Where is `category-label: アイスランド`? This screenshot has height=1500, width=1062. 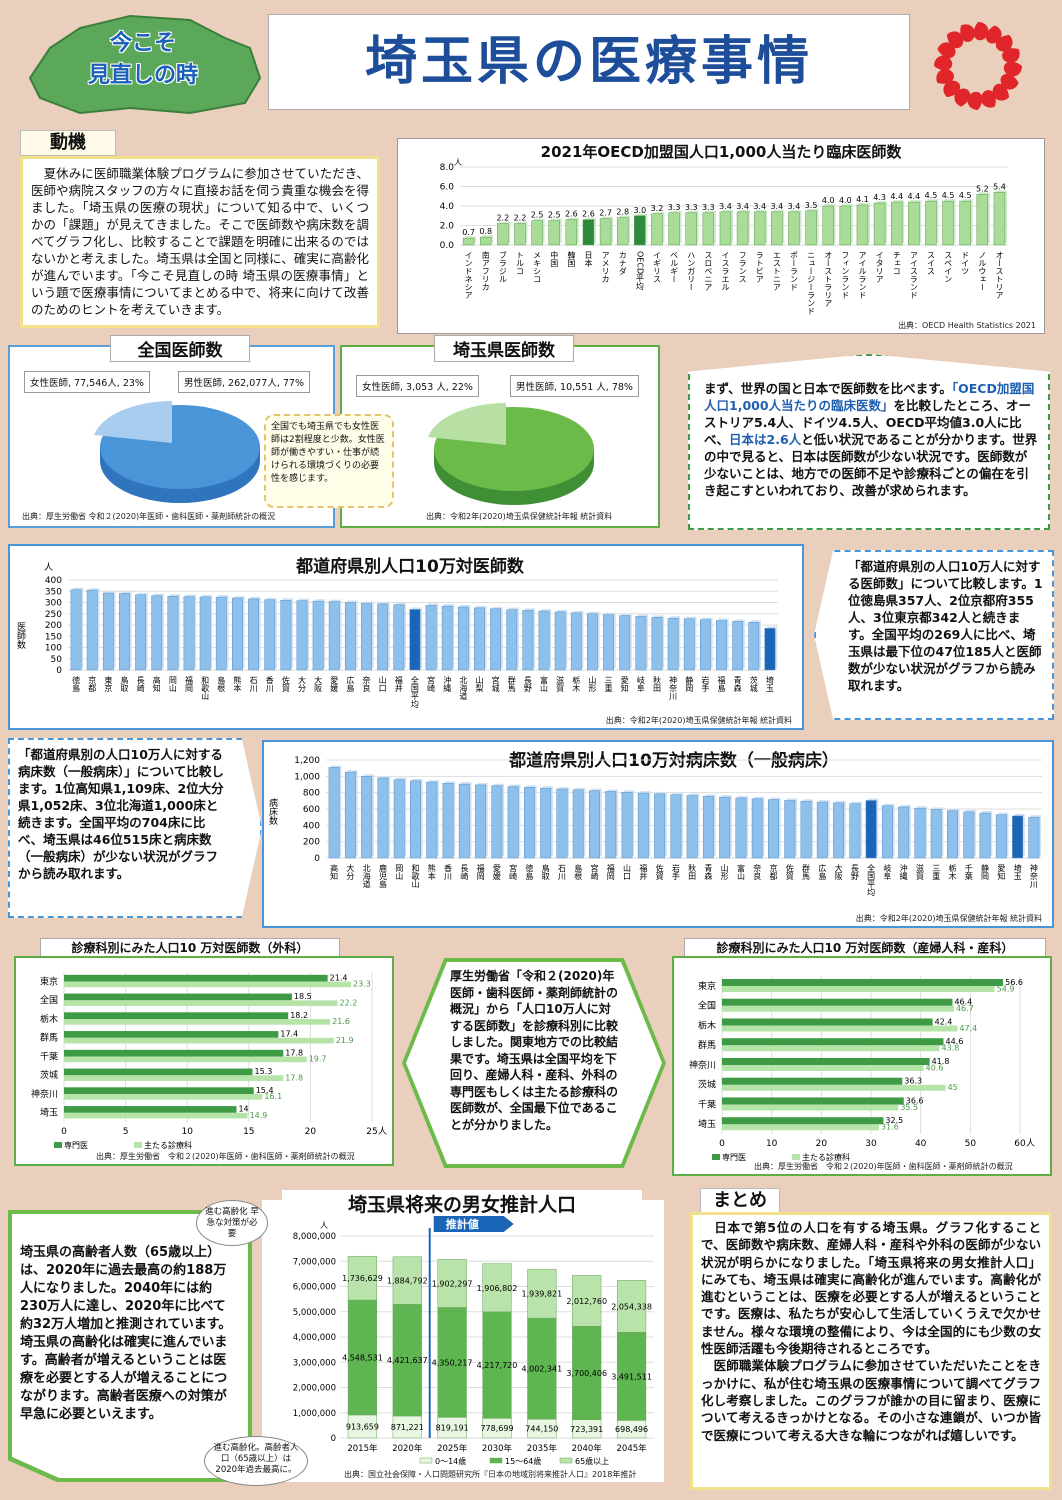
category-label: アイスランド is located at coordinates (913, 275).